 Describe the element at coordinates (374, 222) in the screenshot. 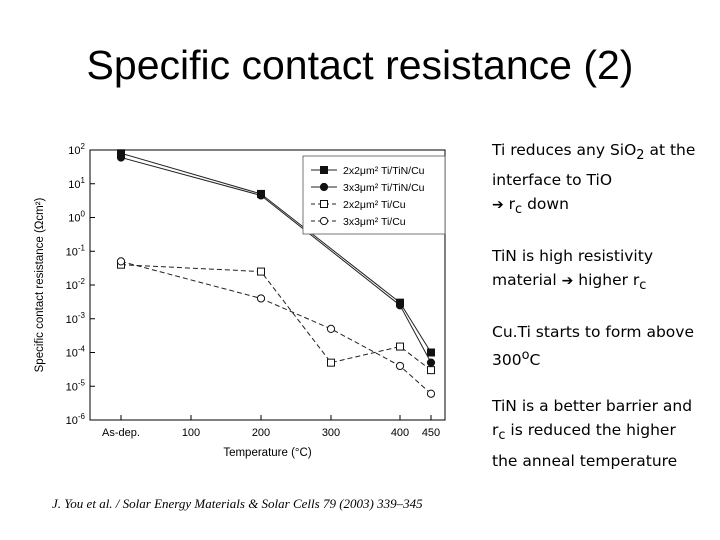

I see `legend-label: 3x3μm² Ti/Cu` at that location.